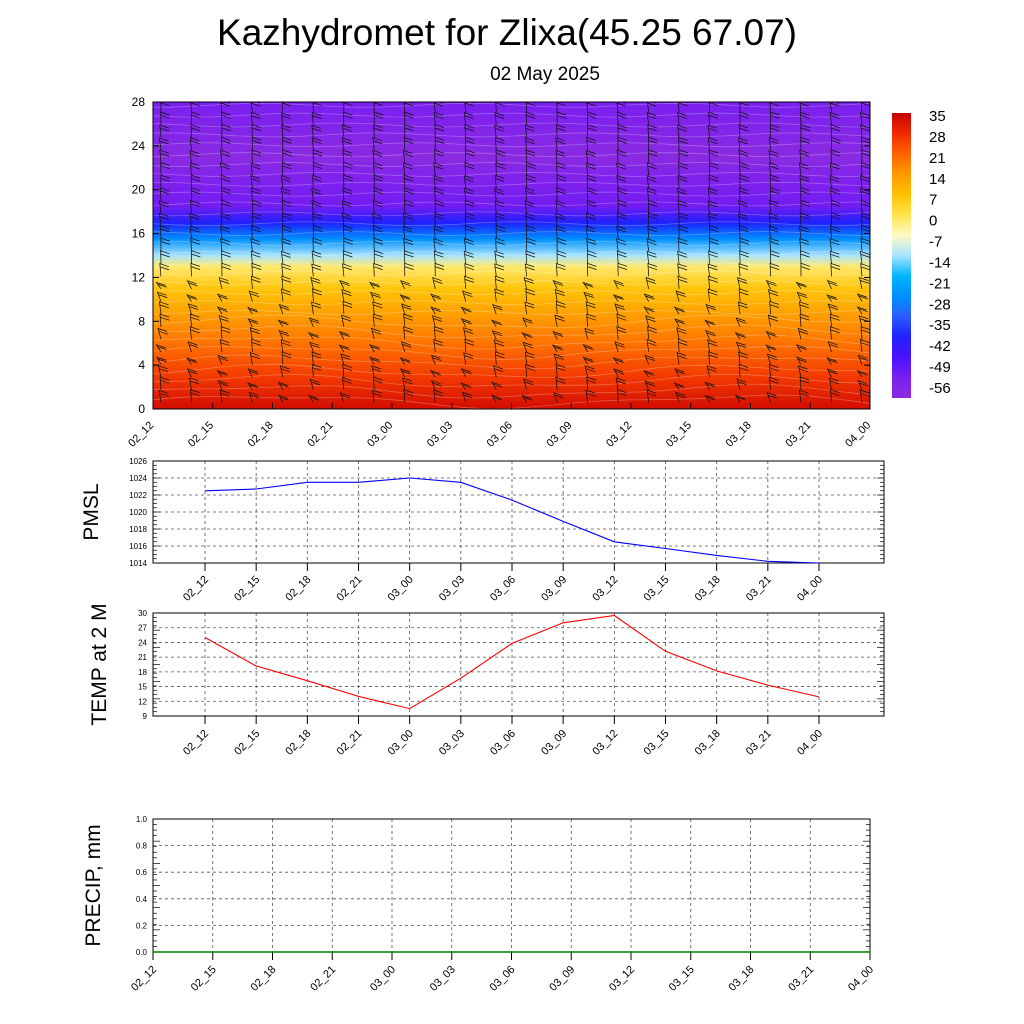 This screenshot has width=1024, height=1024. Describe the element at coordinates (937, 116) in the screenshot. I see `colorbar-label: 35` at that location.